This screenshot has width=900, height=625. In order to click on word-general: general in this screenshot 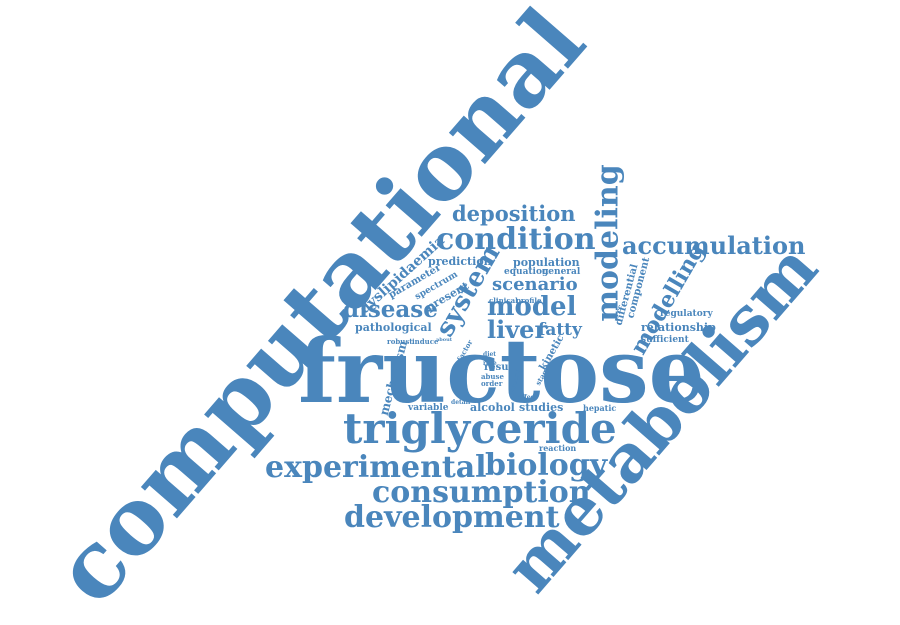, I will do `click(561, 272)`.